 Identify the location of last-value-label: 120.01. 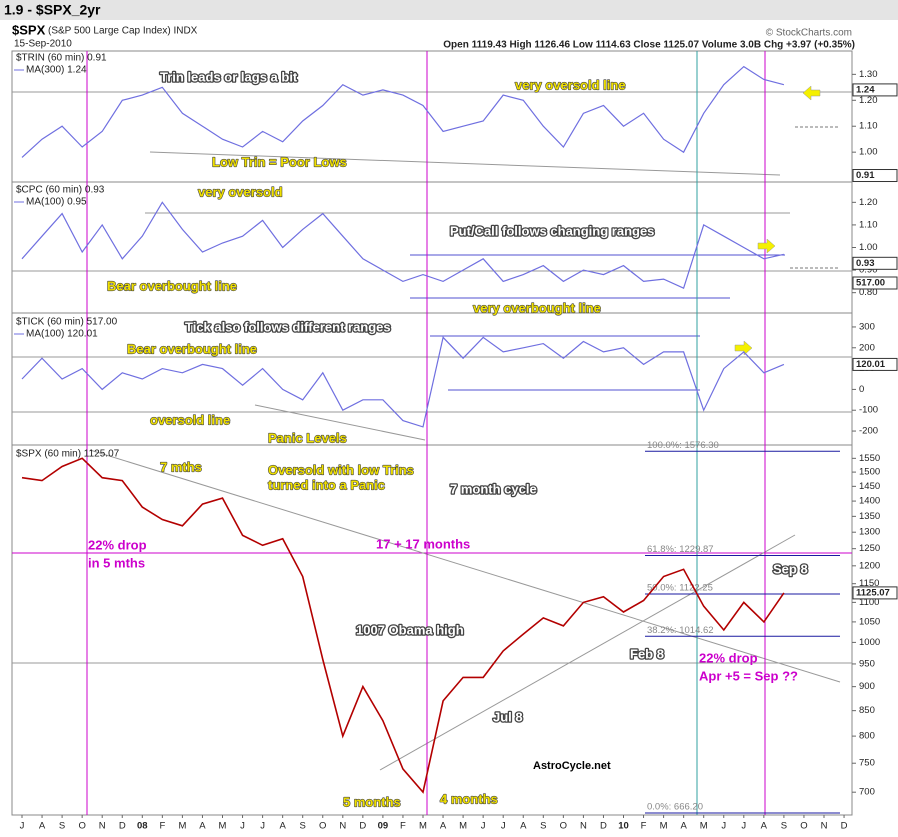
(871, 364).